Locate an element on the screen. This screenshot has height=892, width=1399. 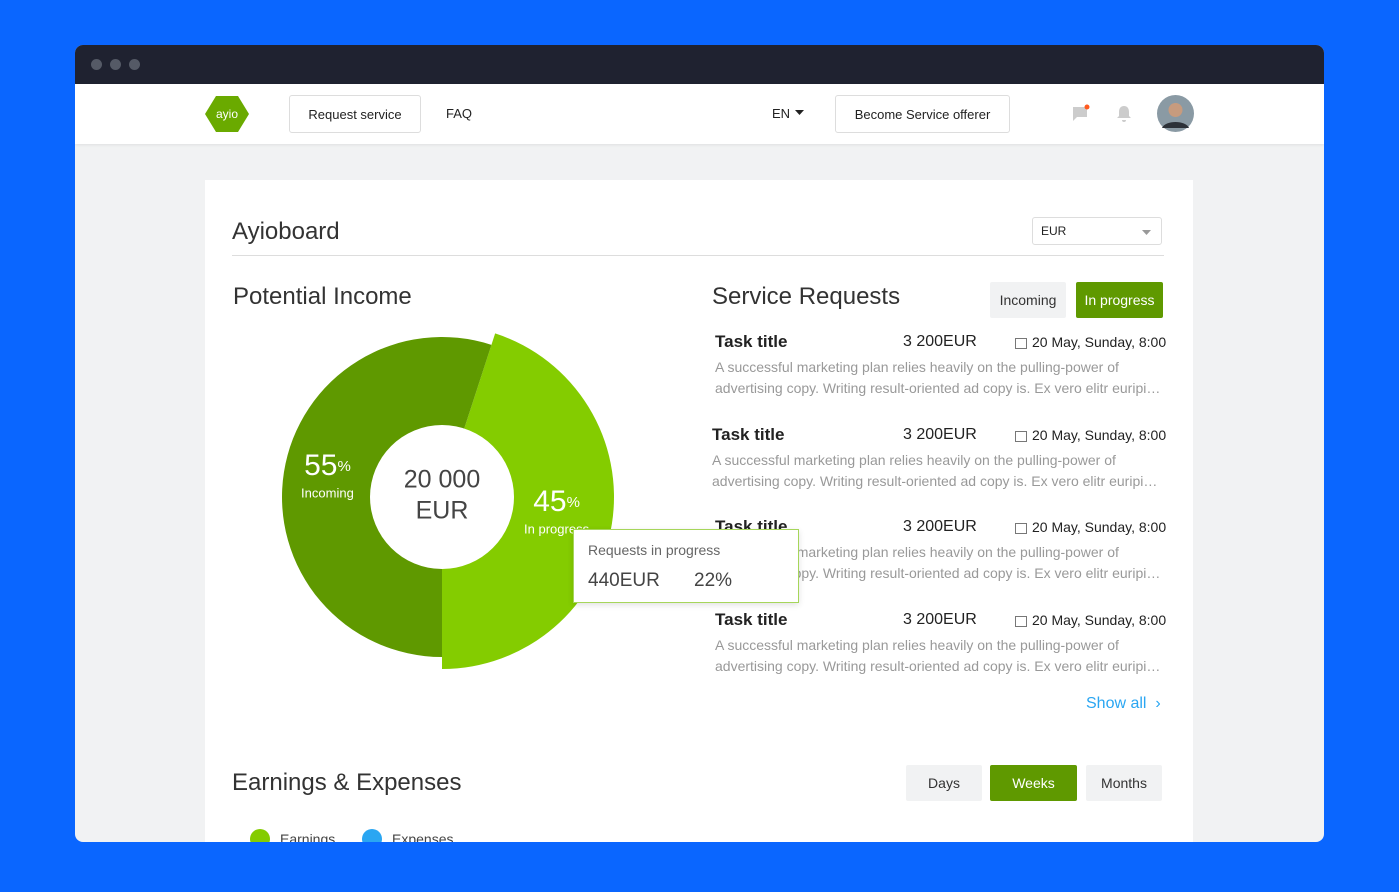
avatar is located at coordinates (1175, 113).